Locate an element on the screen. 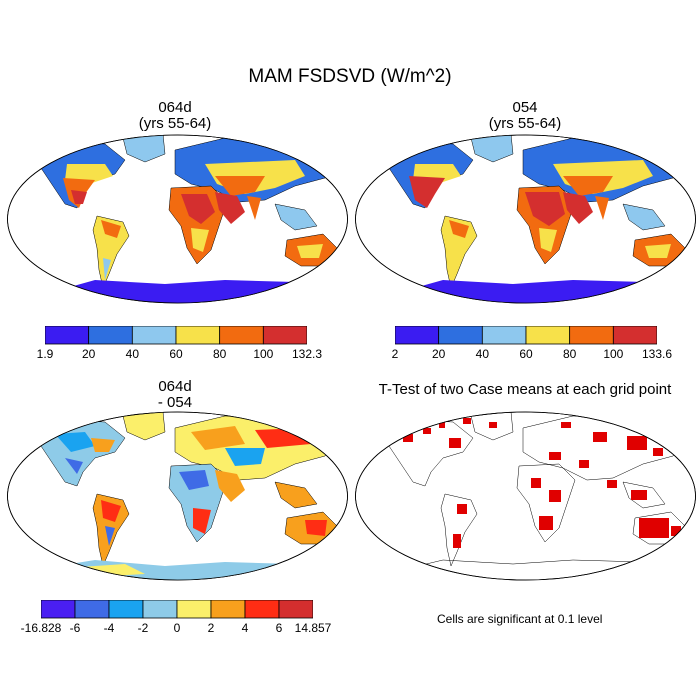 The width and height of the screenshot is (700, 700). figure-title: MAM FSDSVD (W/m^2) is located at coordinates (350, 76).